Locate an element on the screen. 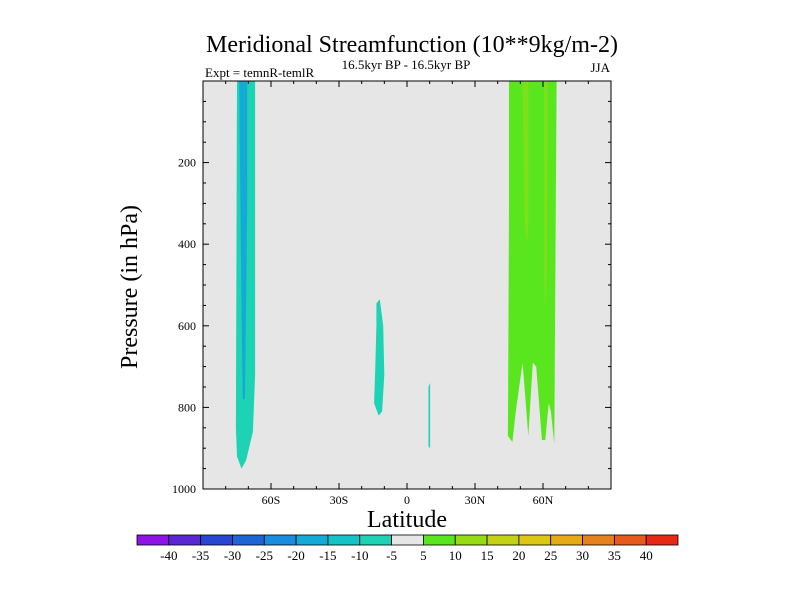 This screenshot has height=600, width=800. colorbar-label: -35 is located at coordinates (200, 555).